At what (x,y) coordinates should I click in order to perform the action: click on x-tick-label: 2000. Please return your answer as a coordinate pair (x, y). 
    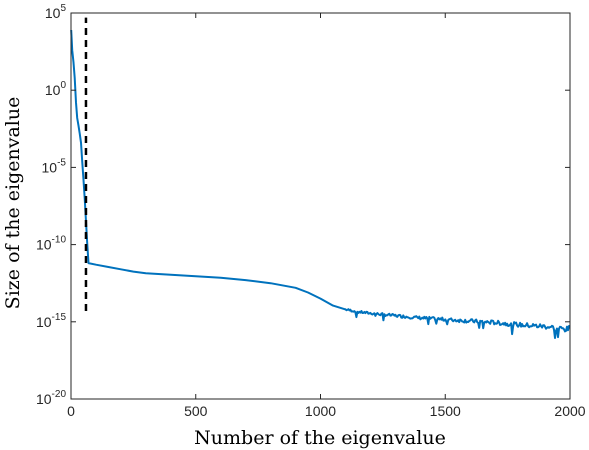
    Looking at the image, I should click on (569, 411).